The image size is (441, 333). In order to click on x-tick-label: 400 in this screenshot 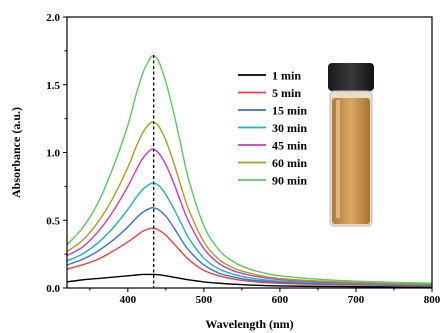, I will do `click(128, 300)`.